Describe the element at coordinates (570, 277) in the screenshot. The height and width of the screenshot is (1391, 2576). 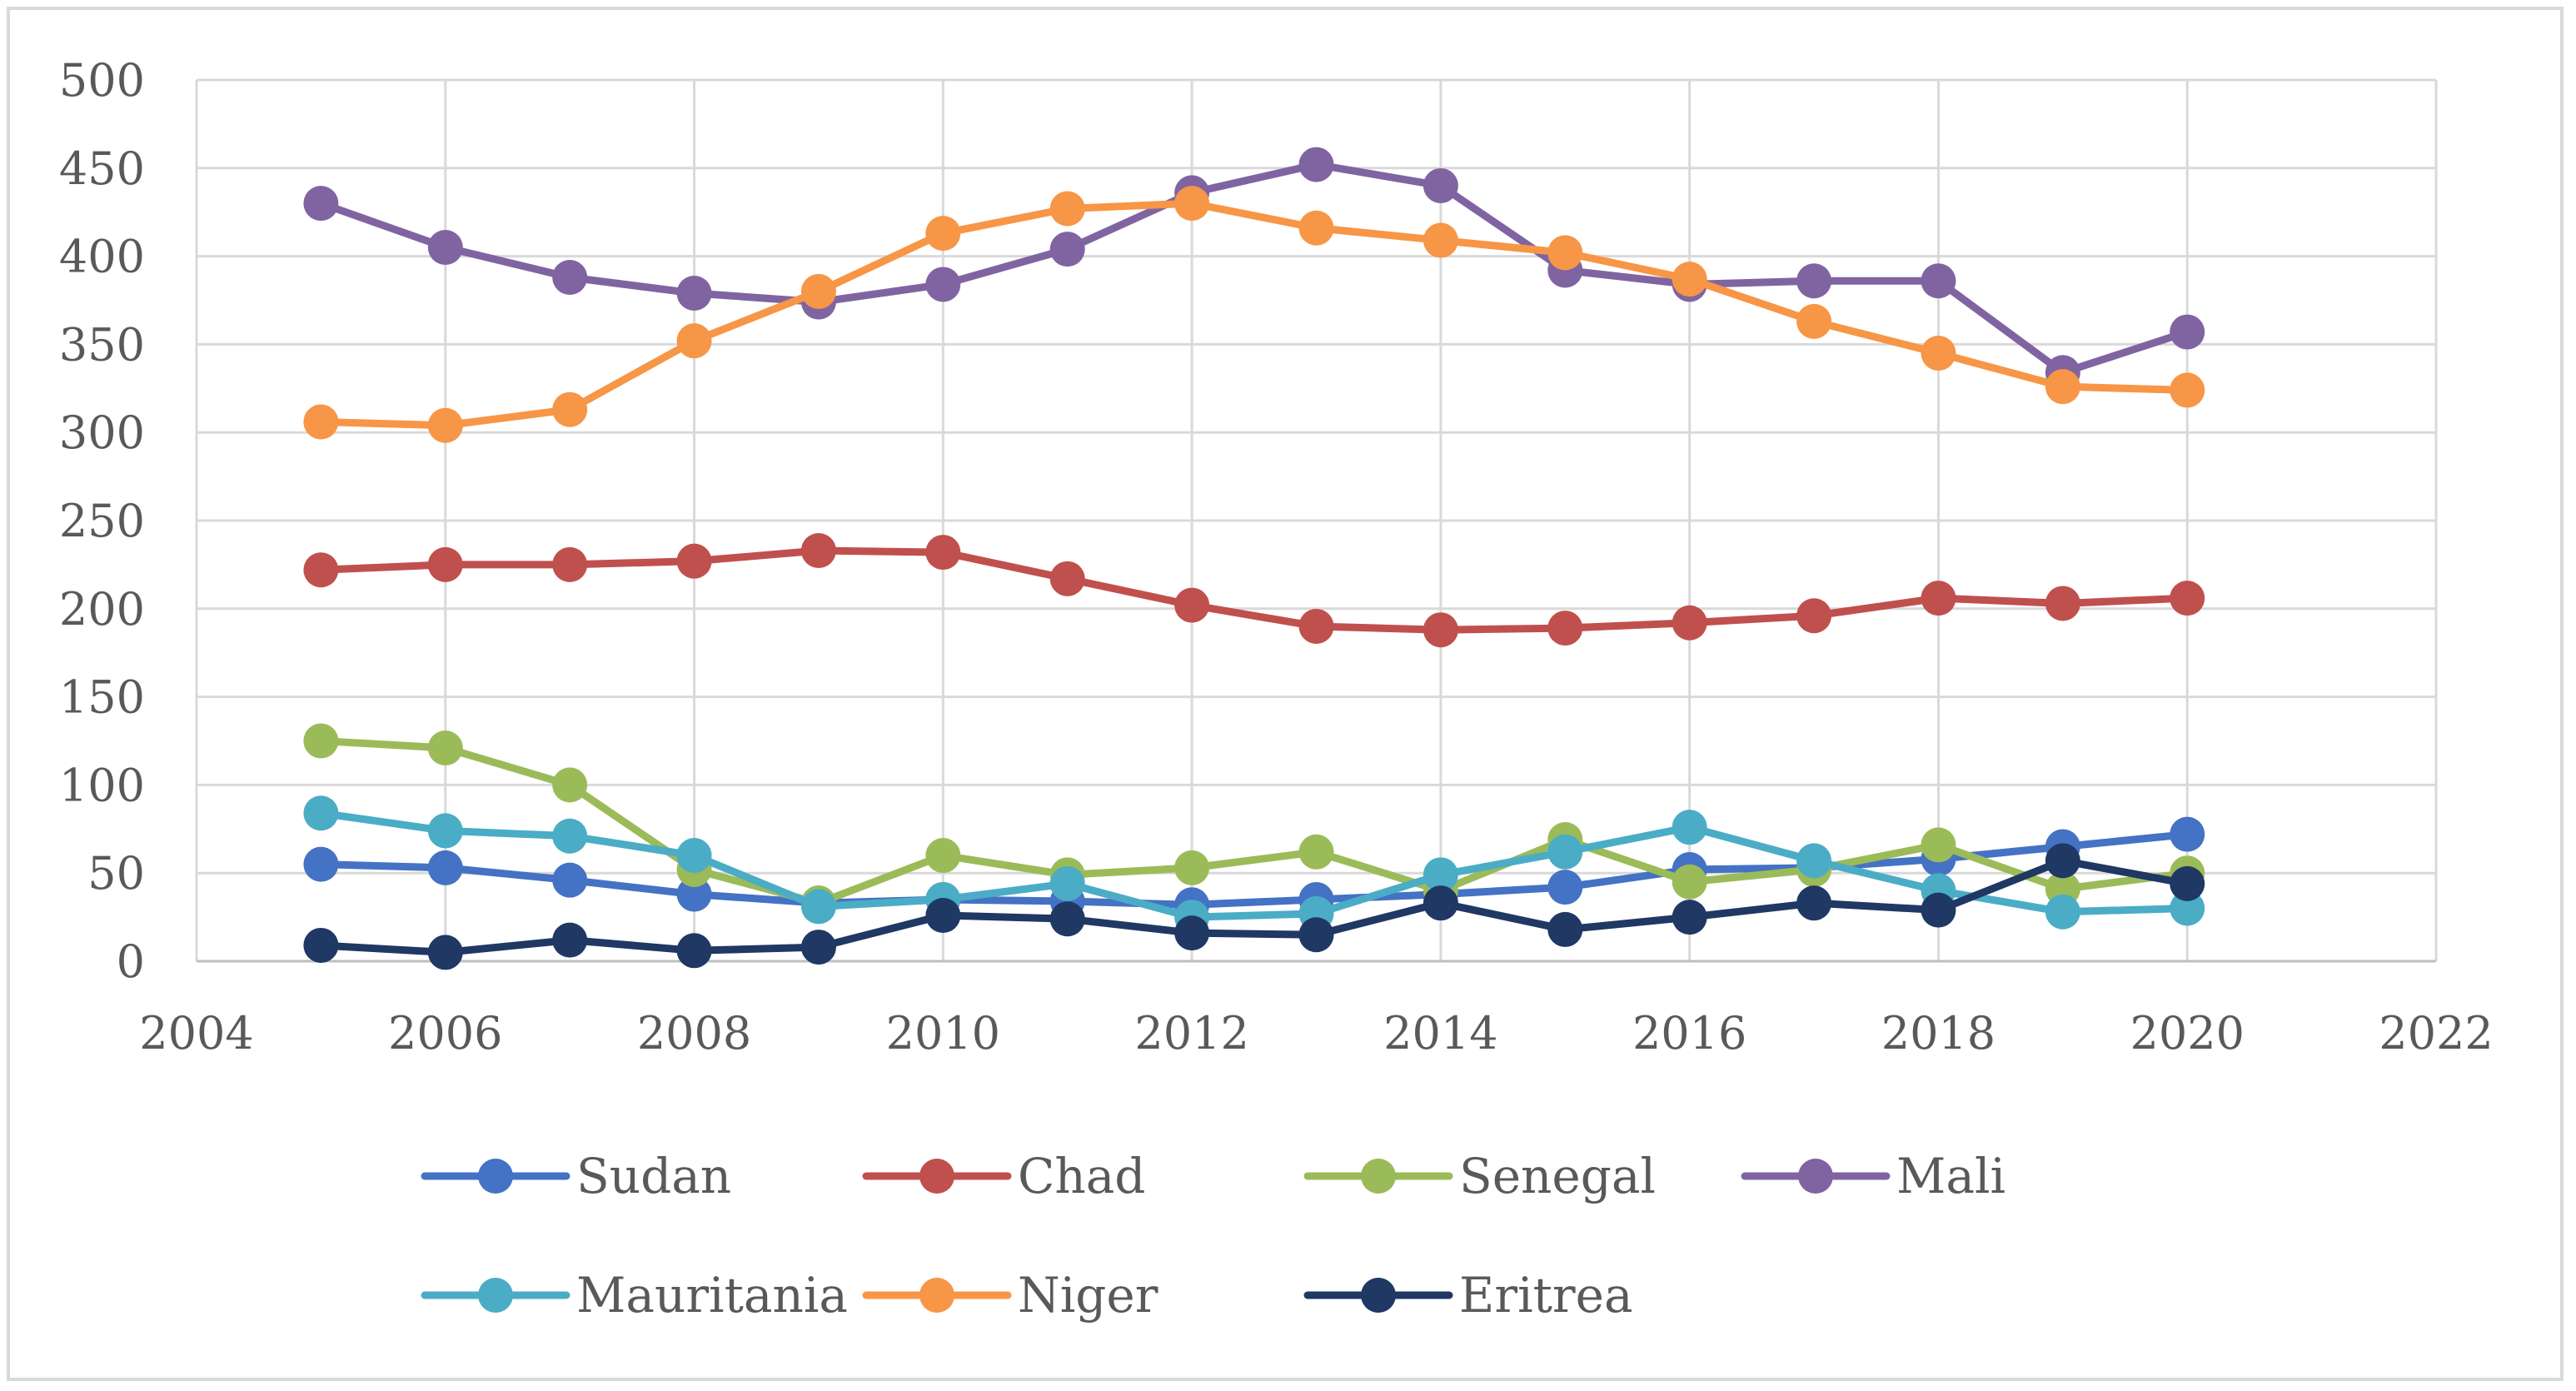
I see `data-point-mali-2007` at that location.